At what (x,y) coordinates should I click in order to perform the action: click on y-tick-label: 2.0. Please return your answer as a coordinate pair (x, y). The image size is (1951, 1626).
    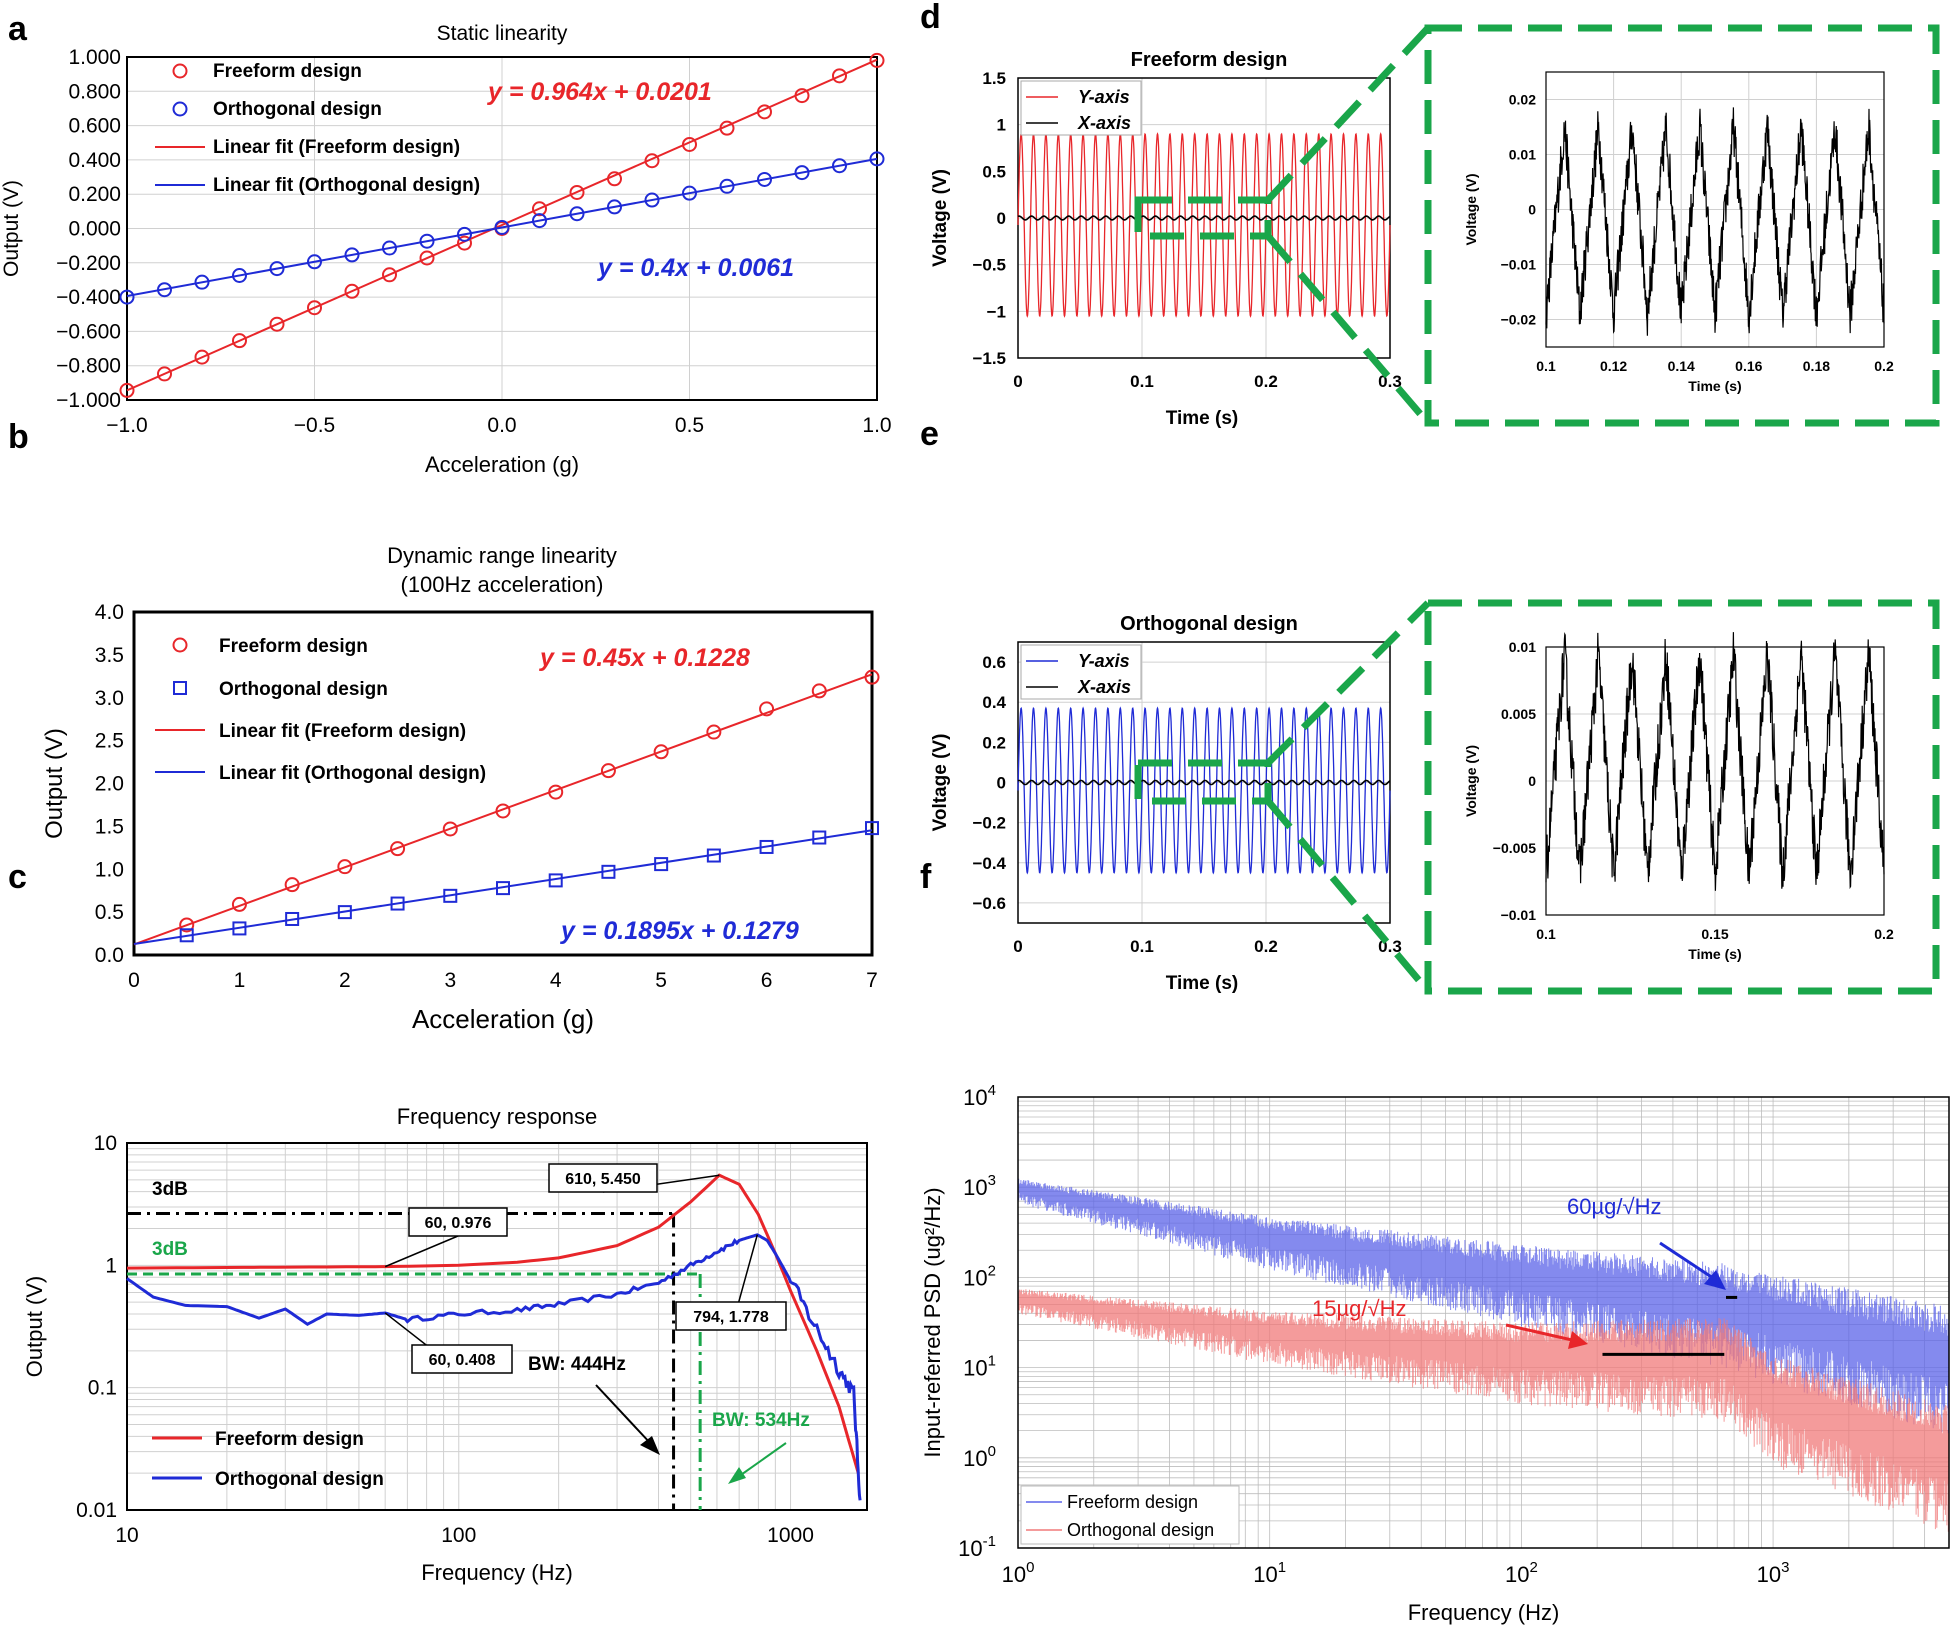
    Looking at the image, I should click on (109, 784).